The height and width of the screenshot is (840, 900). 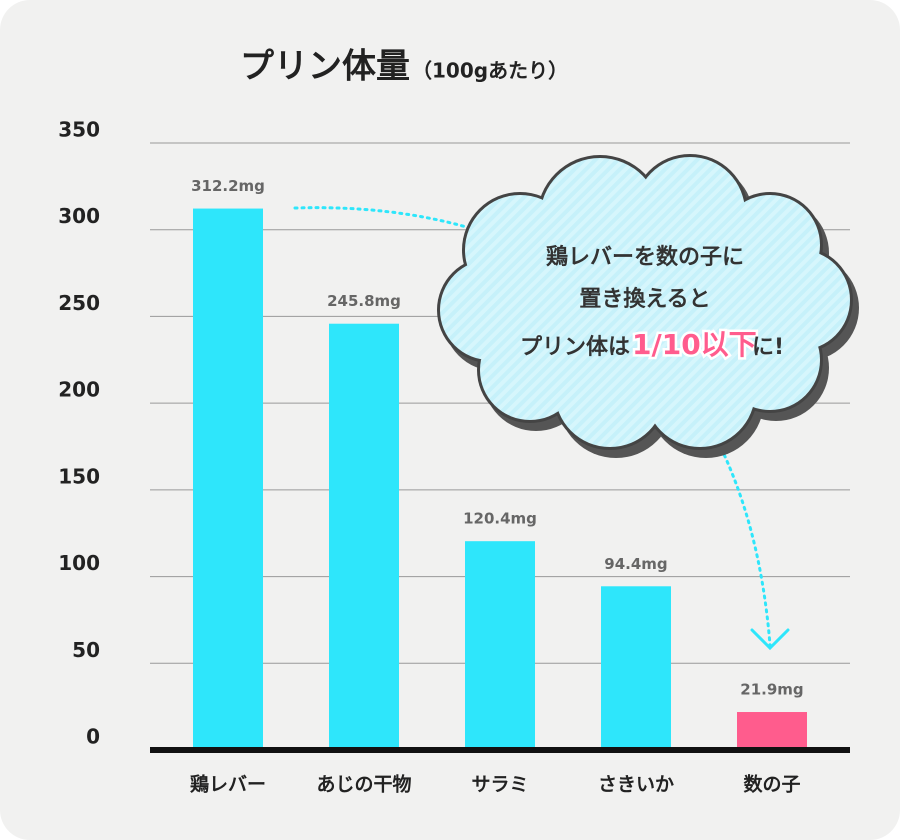 What do you see at coordinates (364, 301) in the screenshot?
I see `value-label: 245.8mg` at bounding box center [364, 301].